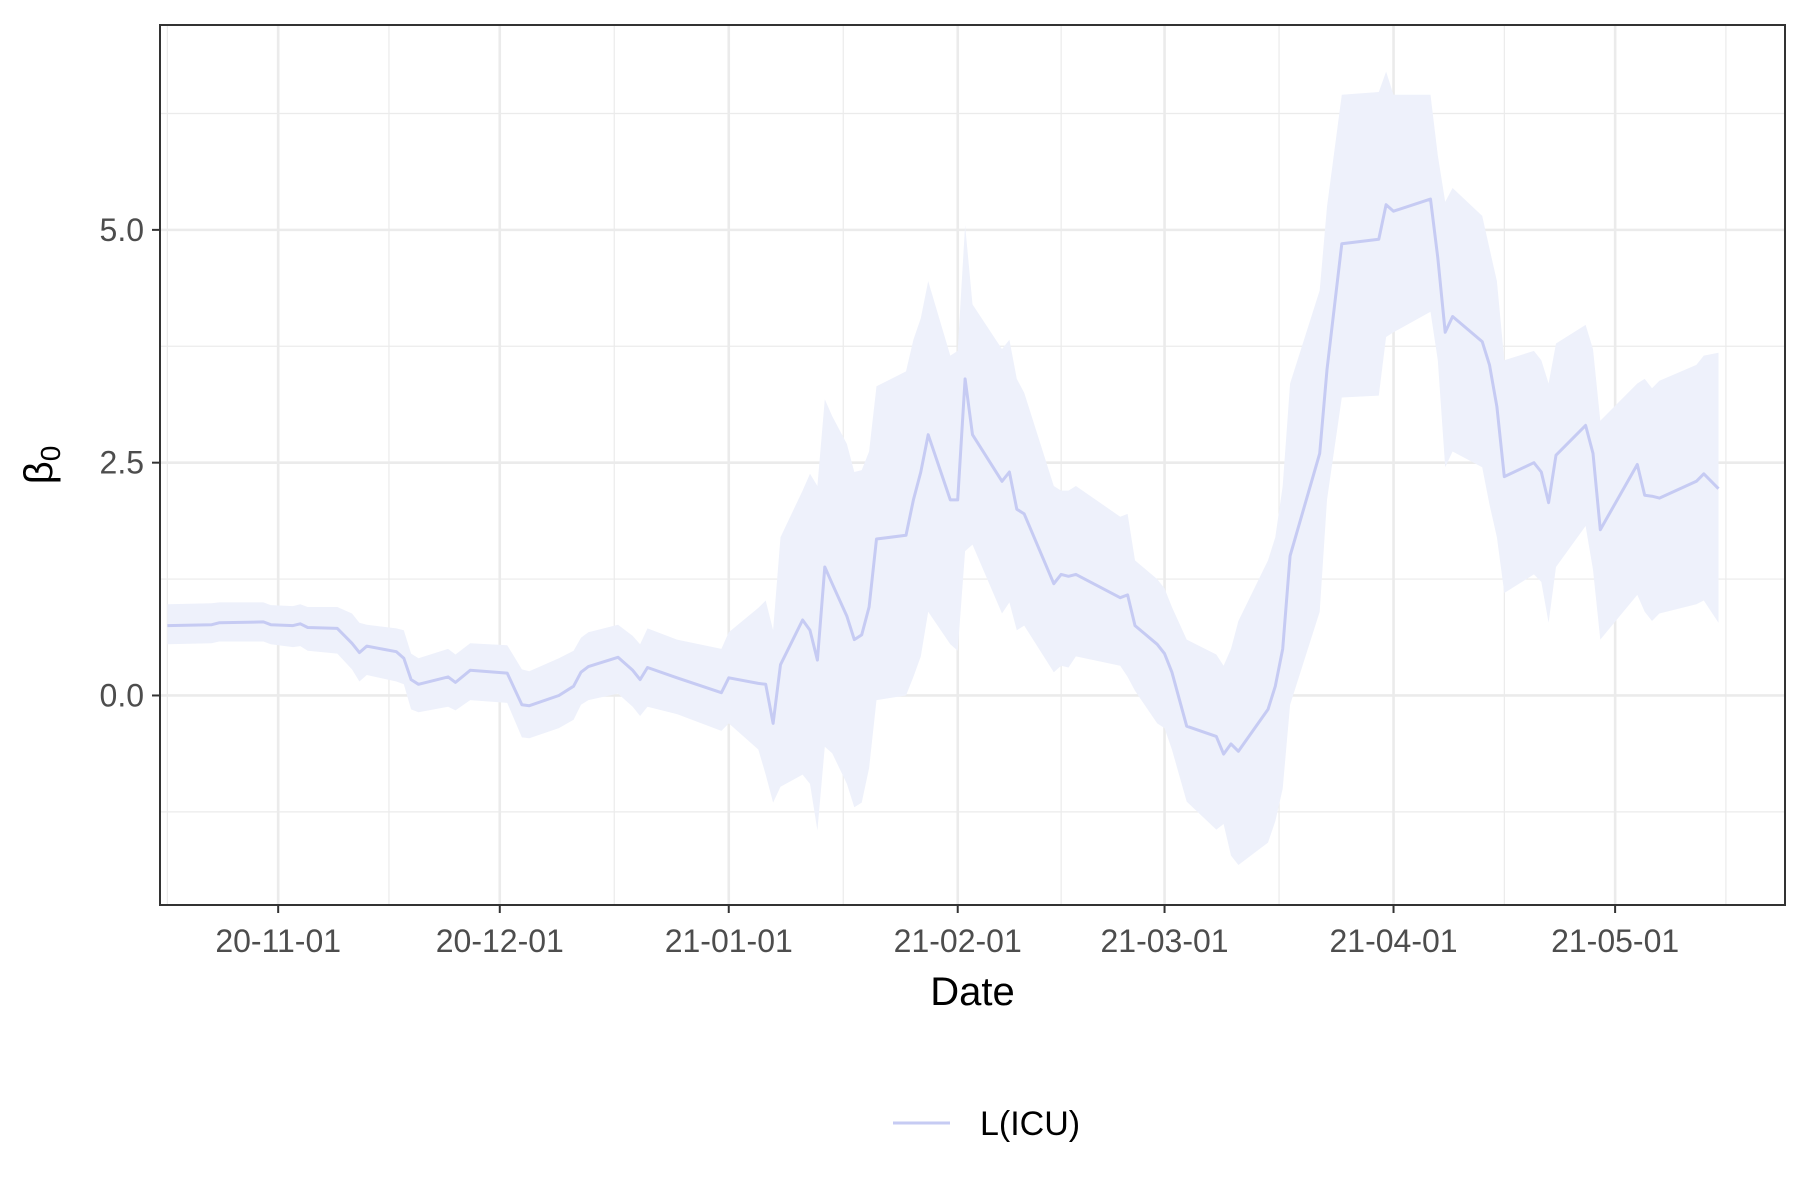  I want to click on x-tick-label: 20-12-01, so click(500, 941).